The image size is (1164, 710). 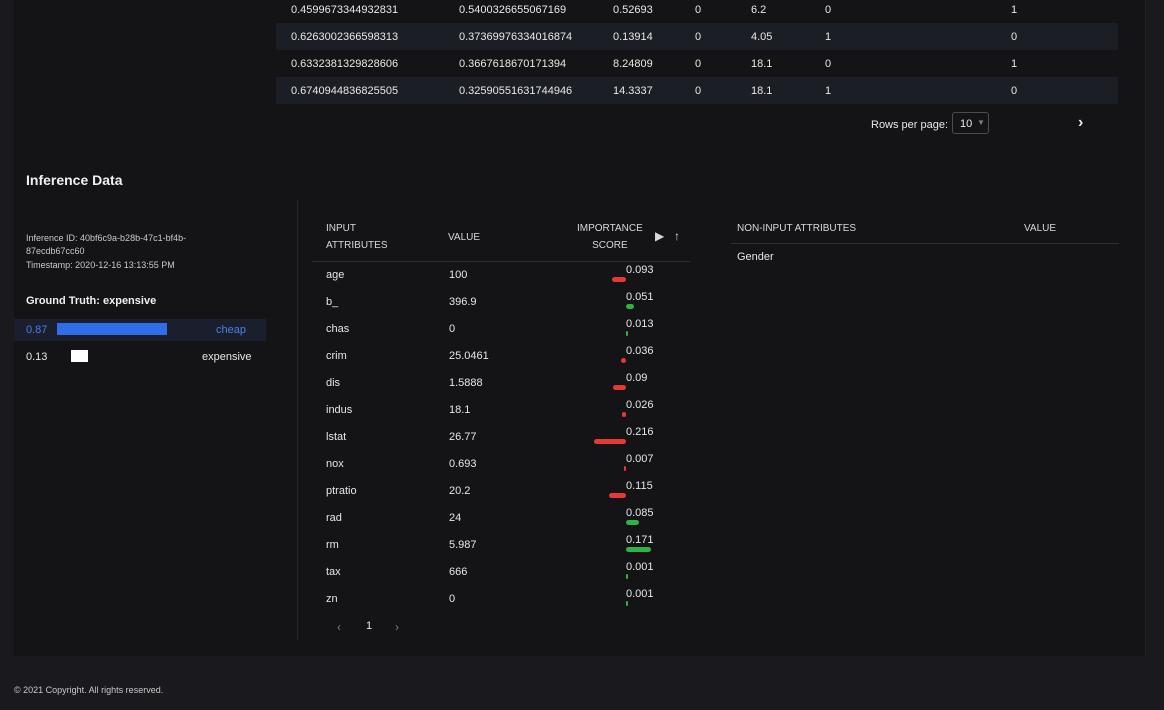 I want to click on importance-header-line2: SCORE, so click(x=610, y=245).